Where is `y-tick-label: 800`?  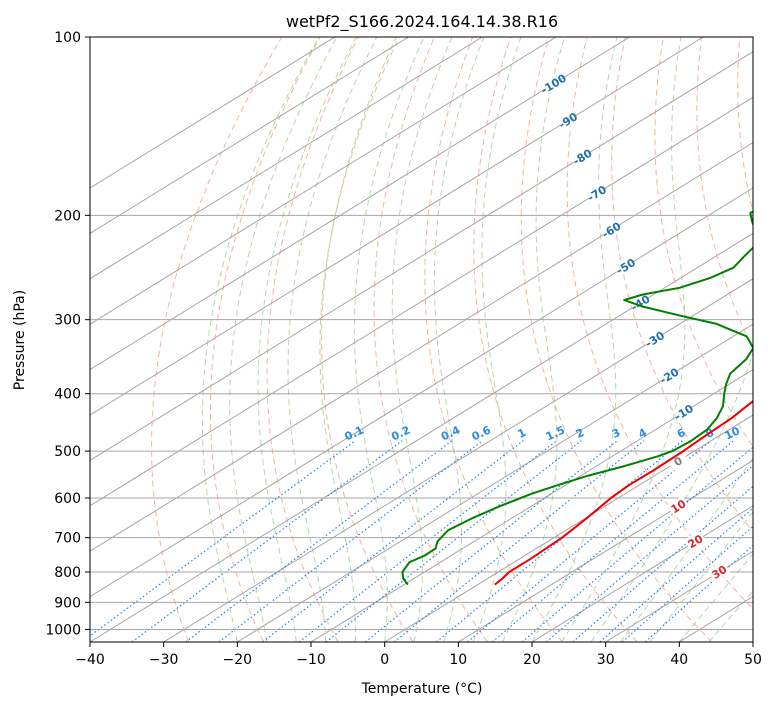
y-tick-label: 800 is located at coordinates (67, 573).